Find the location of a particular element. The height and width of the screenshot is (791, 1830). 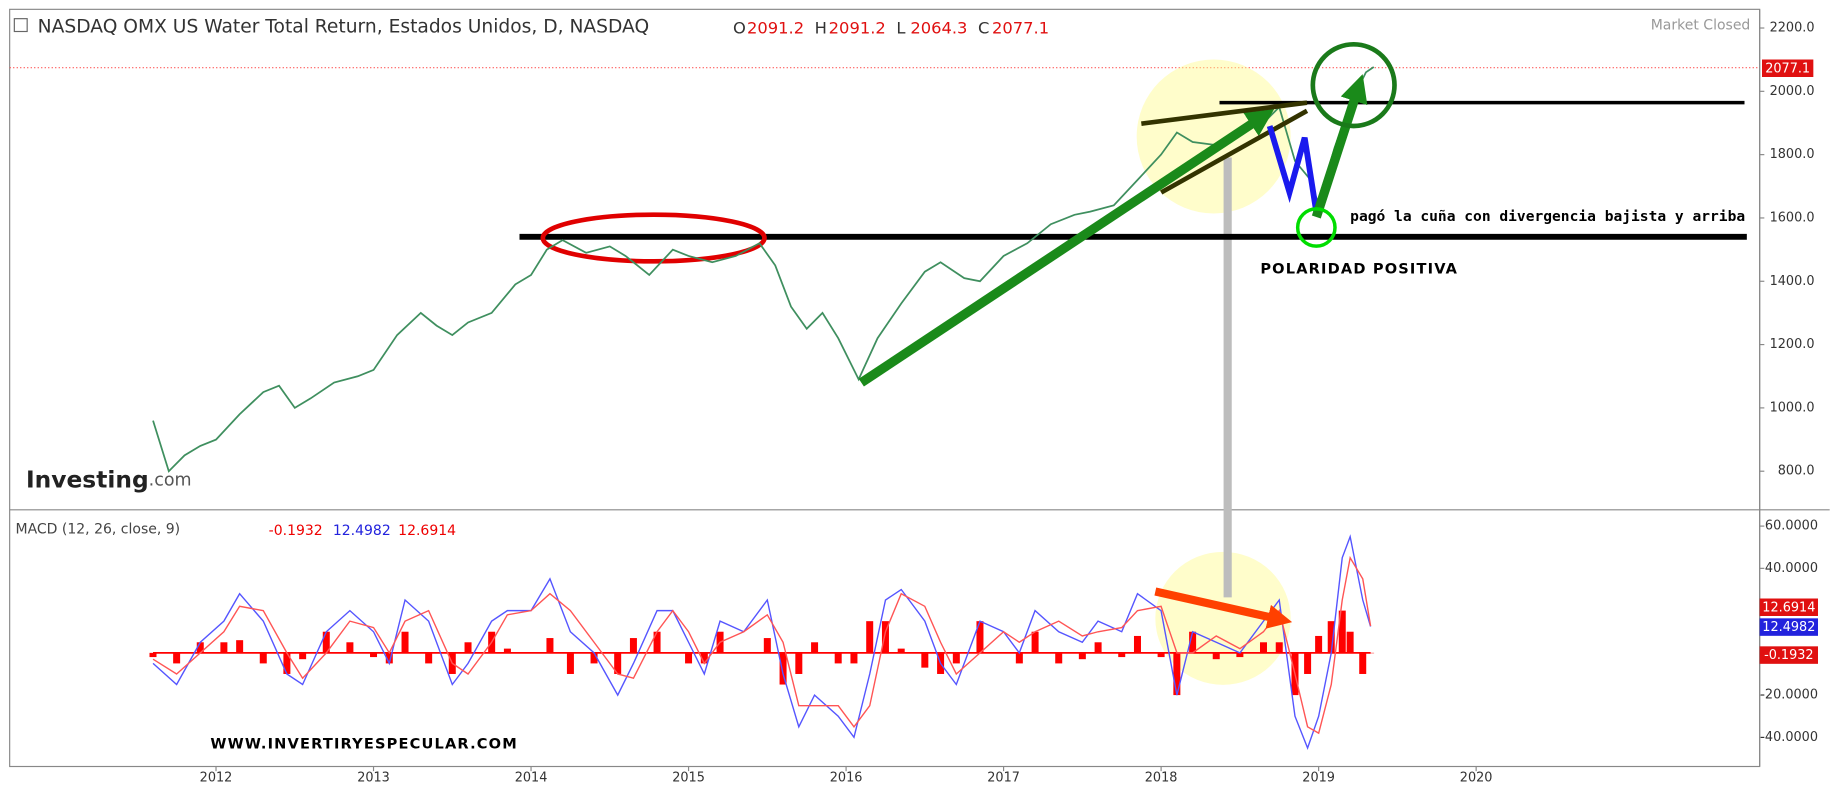

ohlc-label: H is located at coordinates (821, 28).